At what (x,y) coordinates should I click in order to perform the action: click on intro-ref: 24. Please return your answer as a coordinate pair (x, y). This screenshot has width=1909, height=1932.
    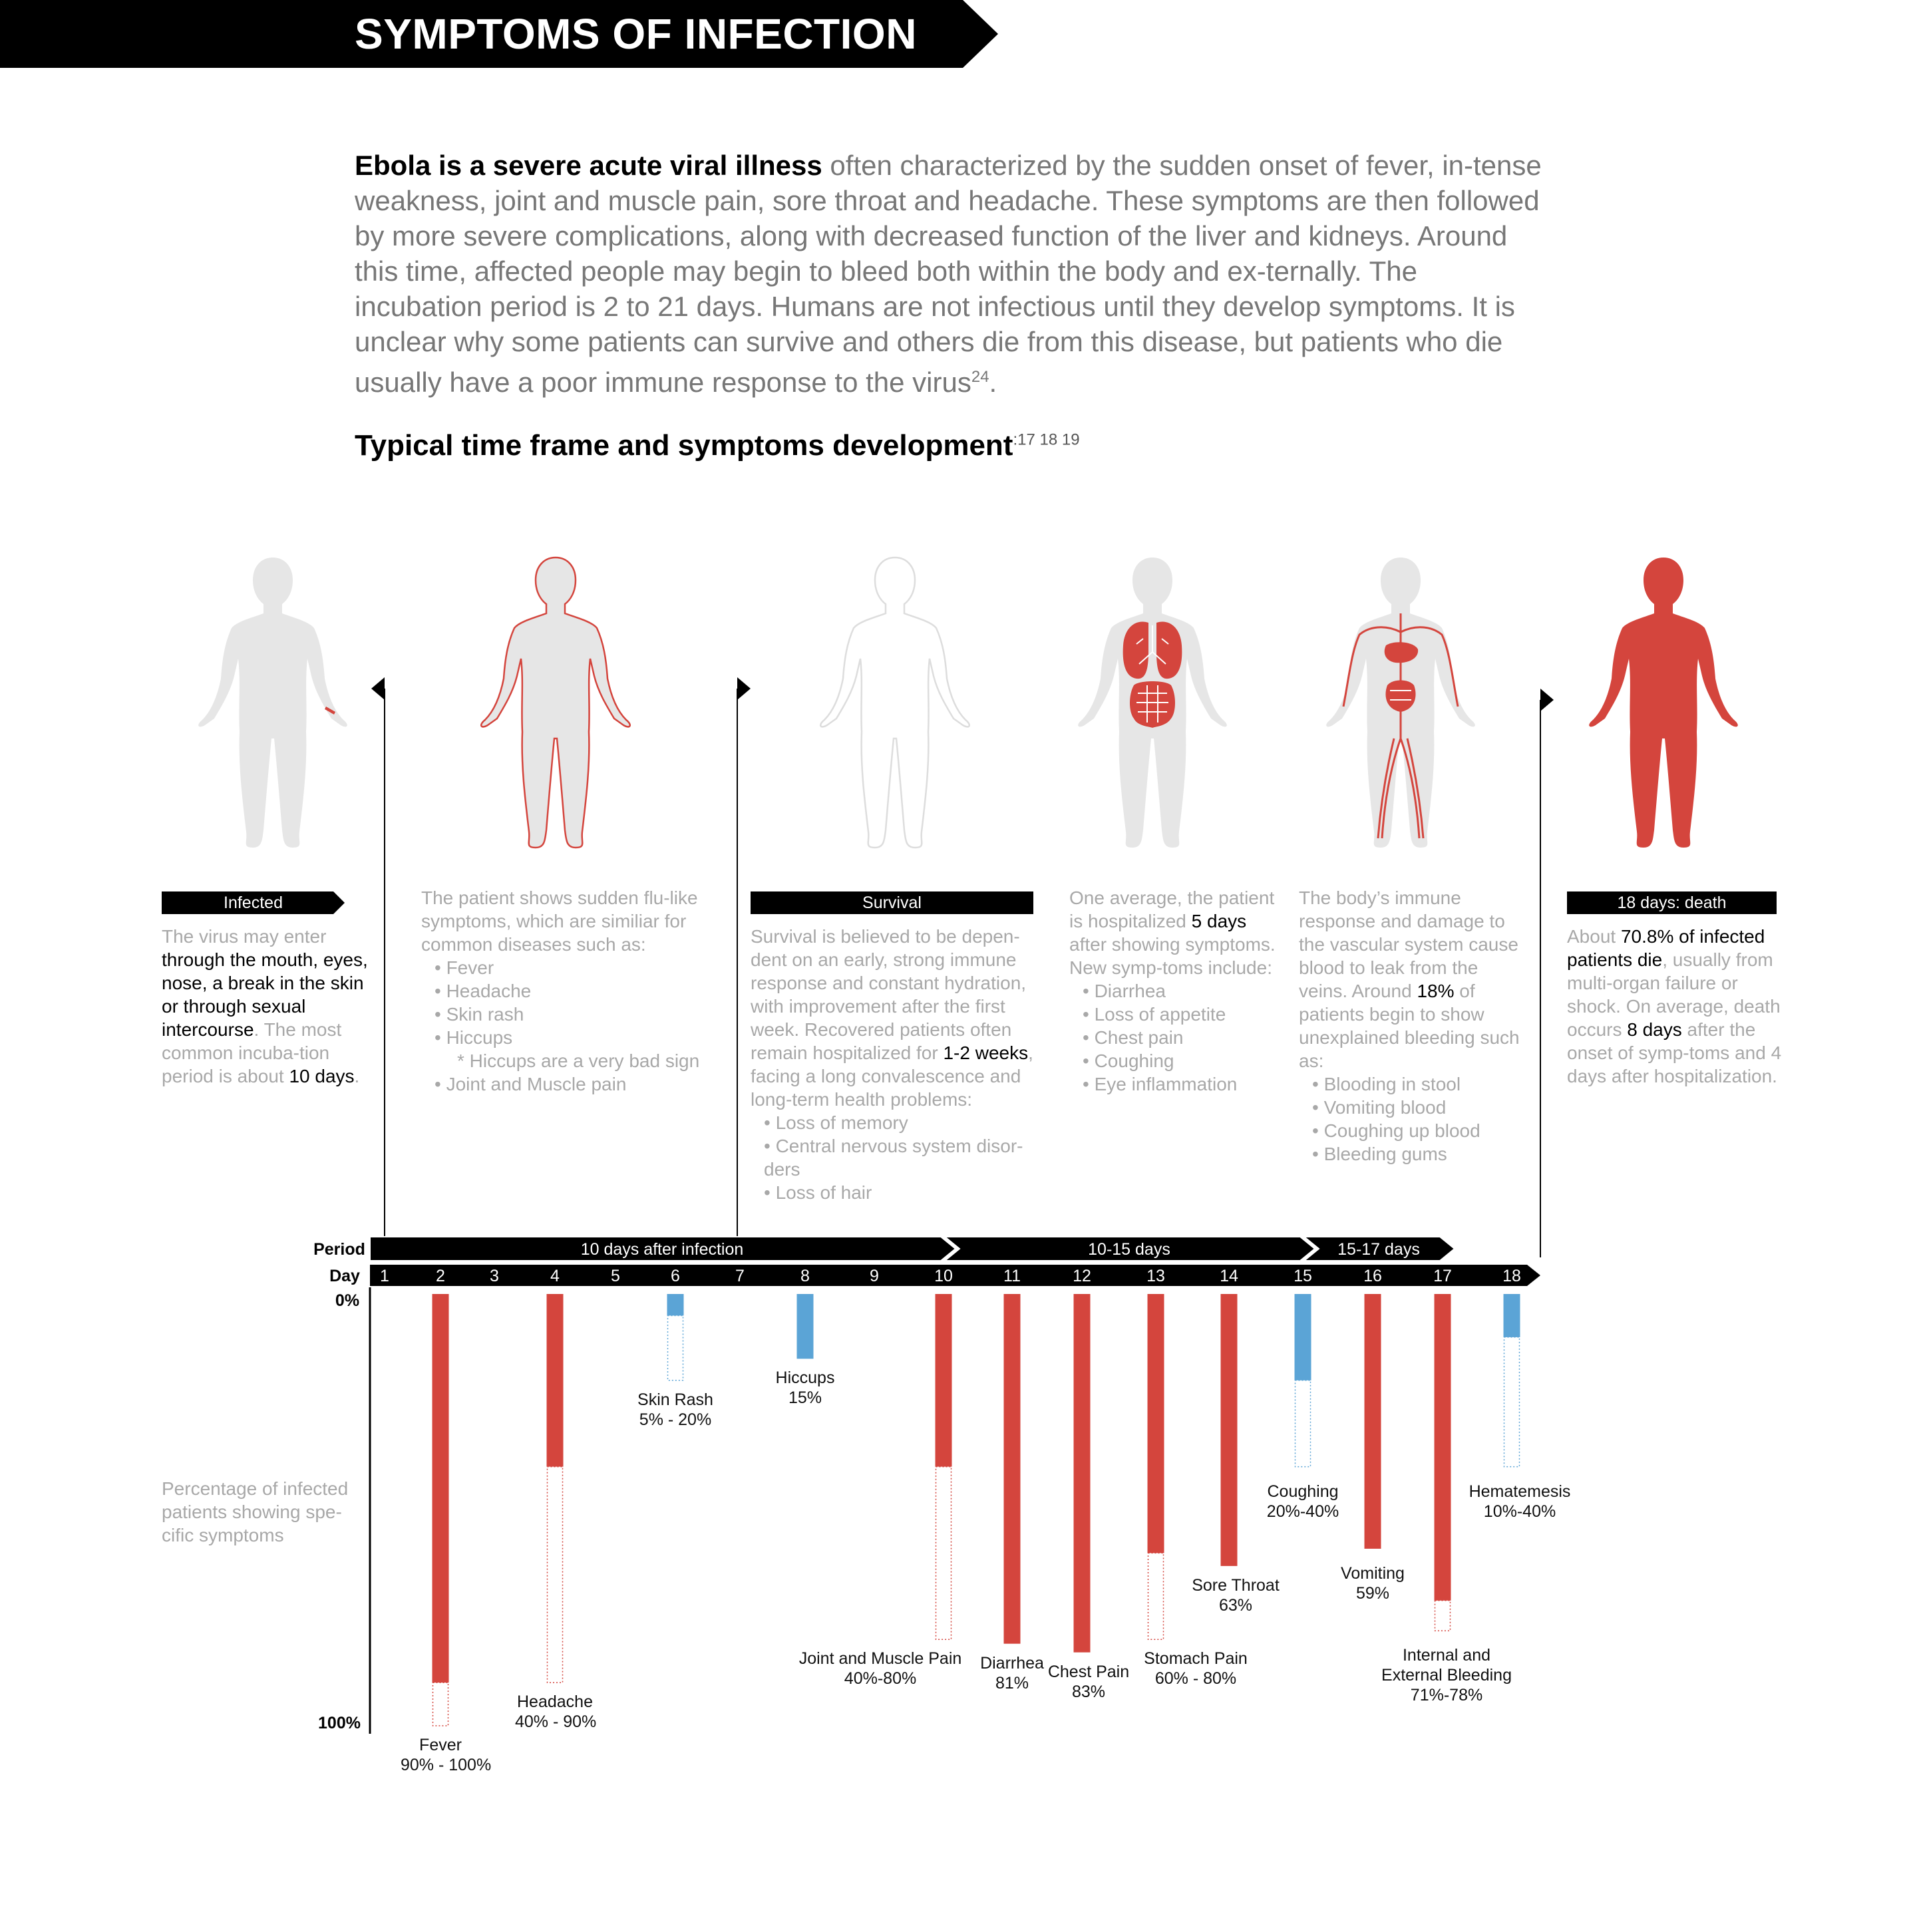
    Looking at the image, I should click on (980, 377).